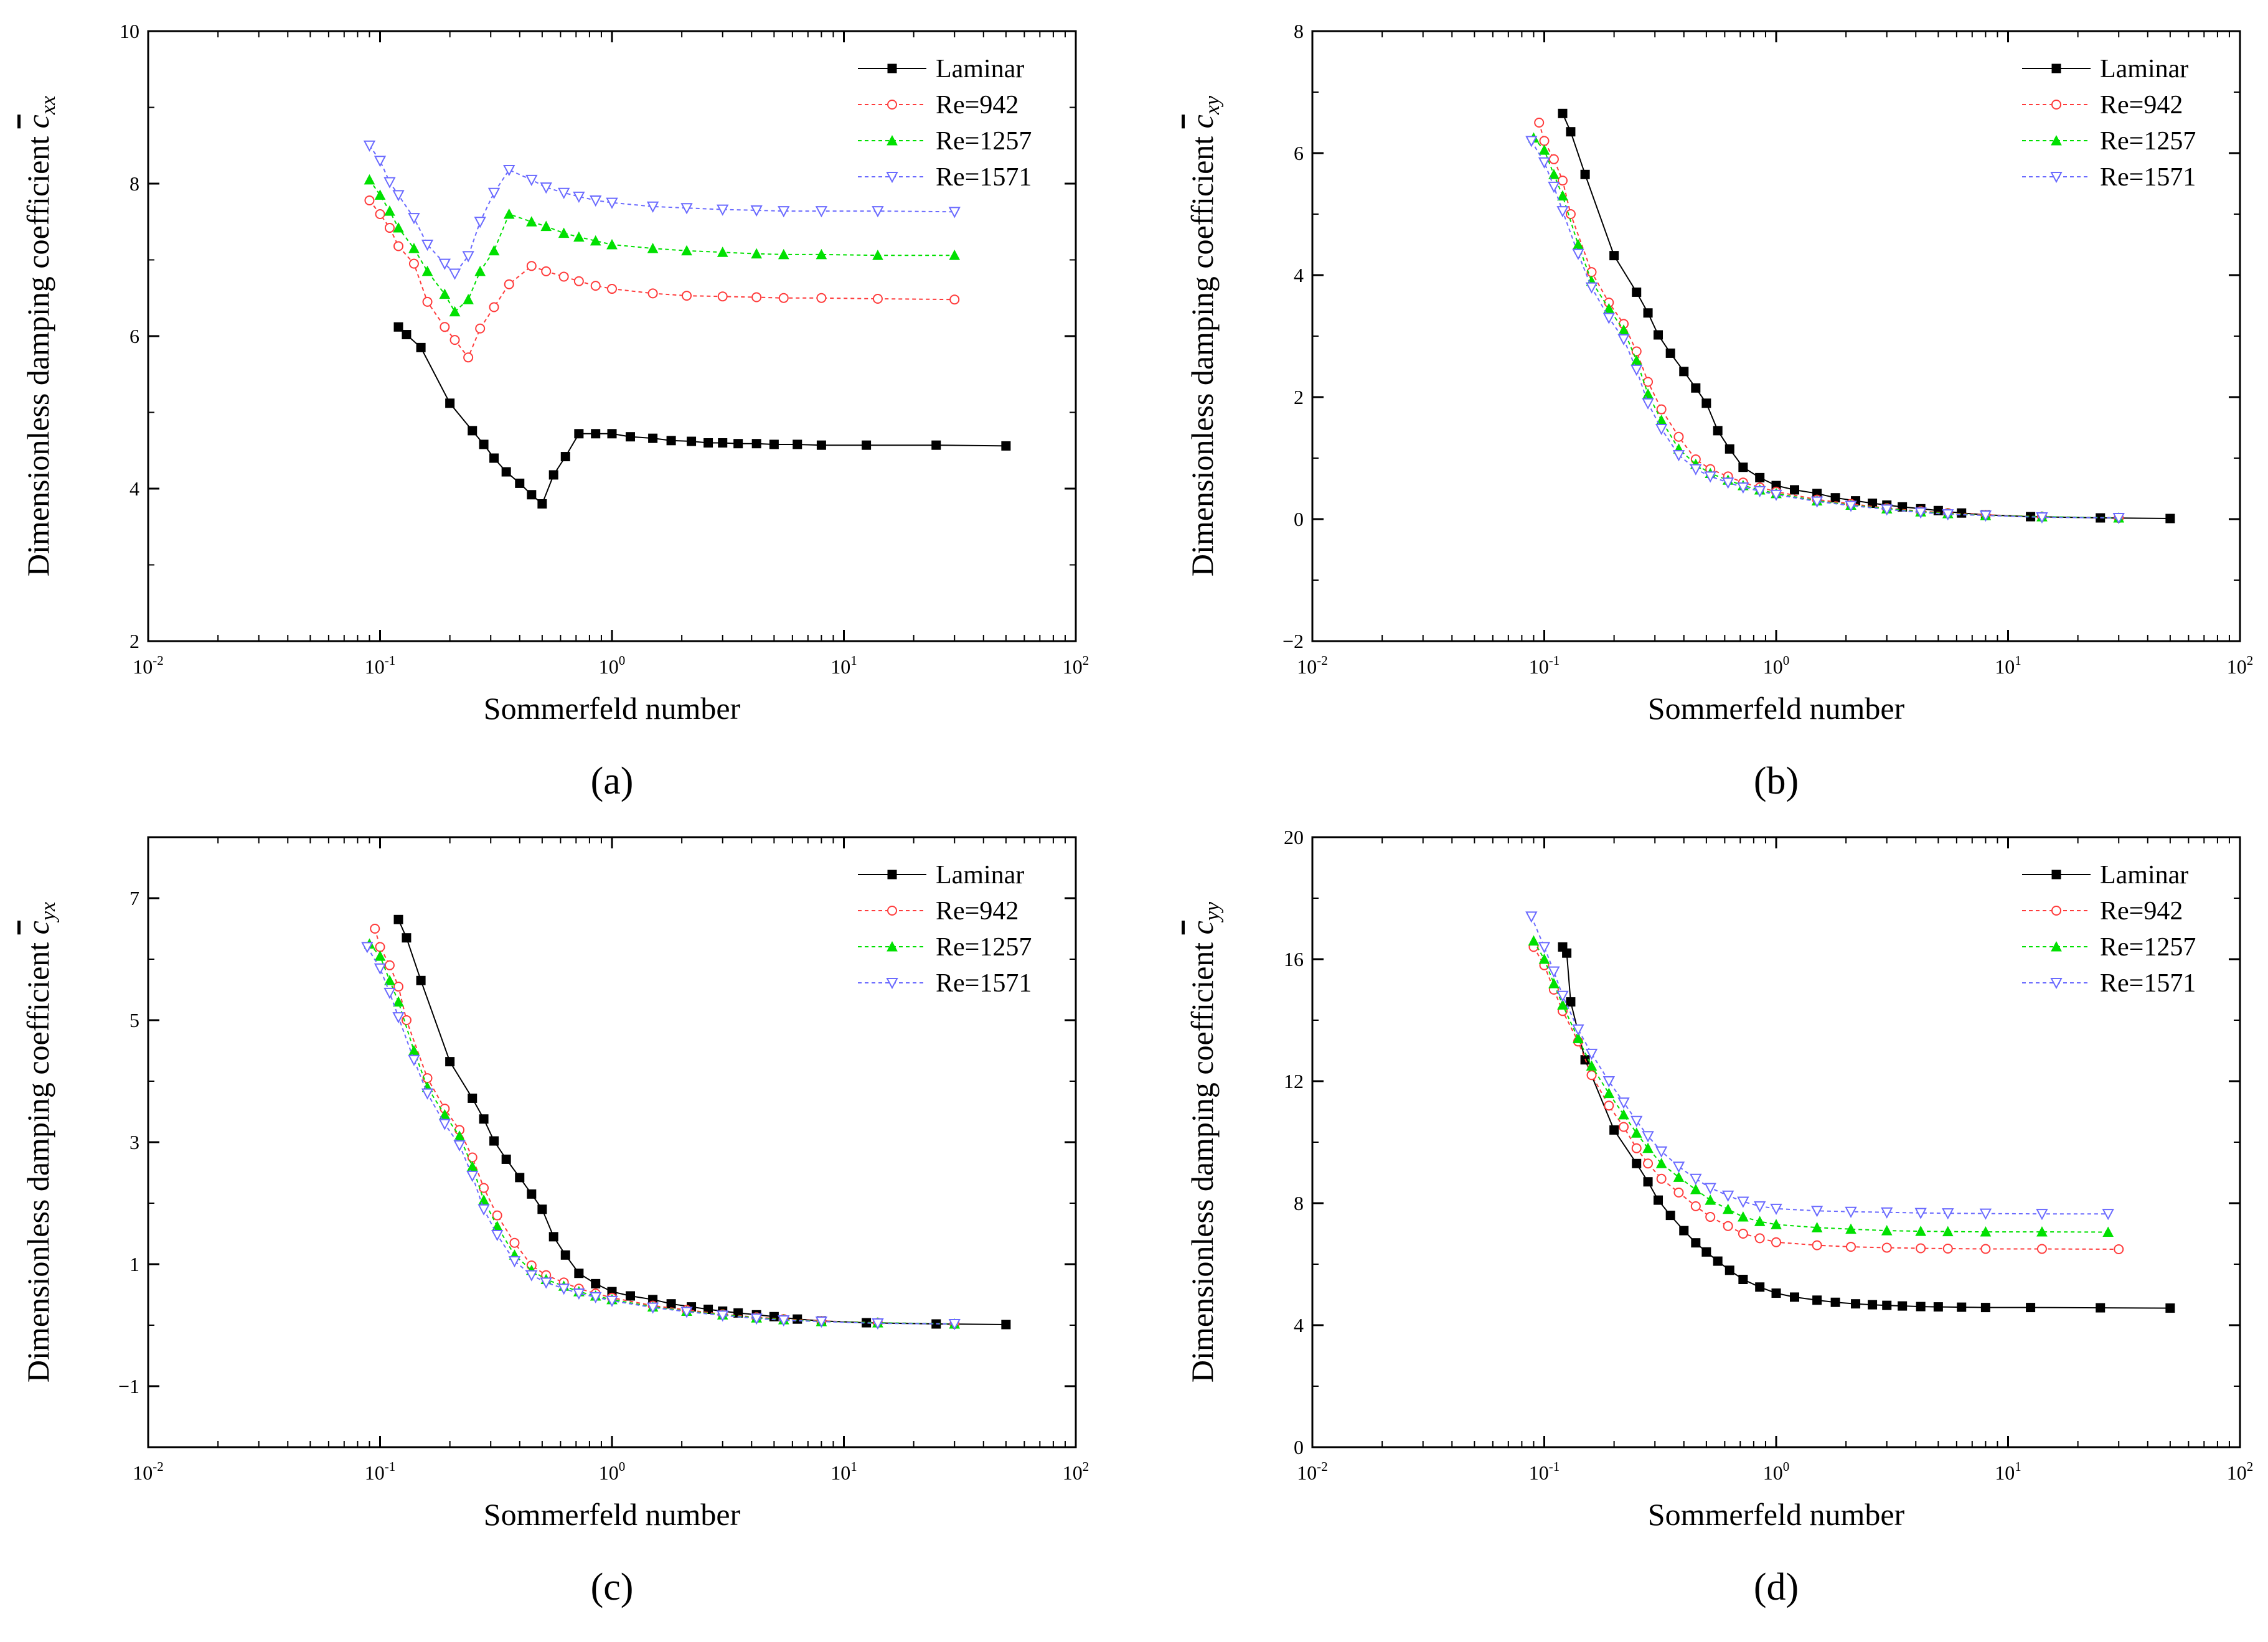 This screenshot has width=2268, height=1642. Describe the element at coordinates (1293, 641) in the screenshot. I see `y-tick-label: −2` at that location.